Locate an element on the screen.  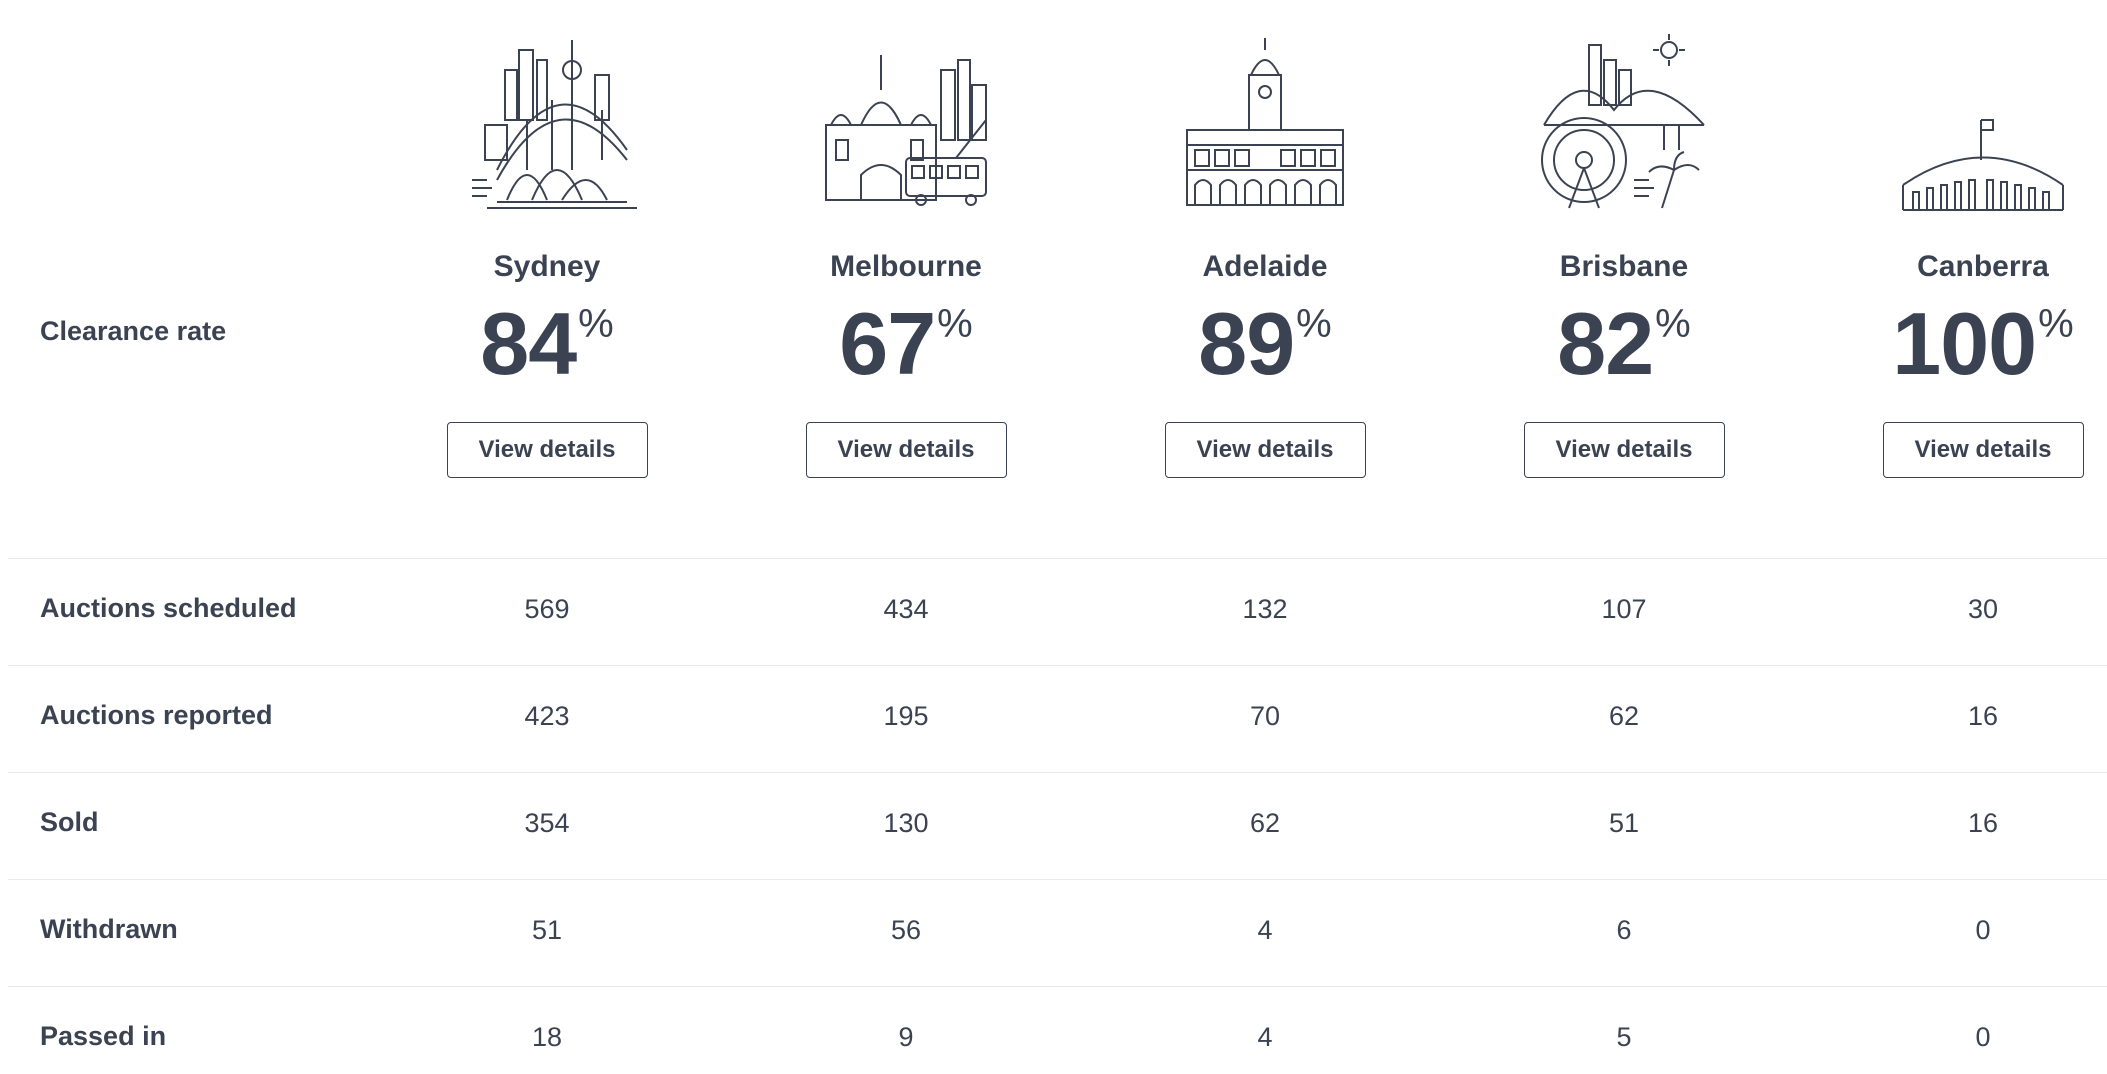
clearance-rate-value: 89 % is located at coordinates (1264, 344).